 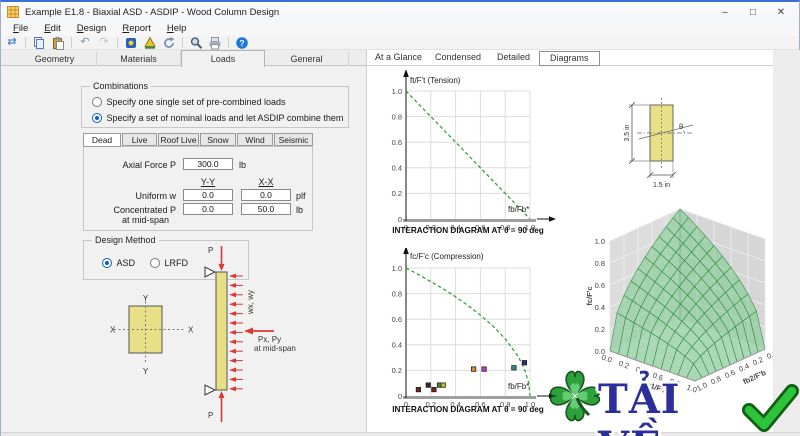 What do you see at coordinates (118, 263) in the screenshot?
I see `design-method-asd: ASD` at bounding box center [118, 263].